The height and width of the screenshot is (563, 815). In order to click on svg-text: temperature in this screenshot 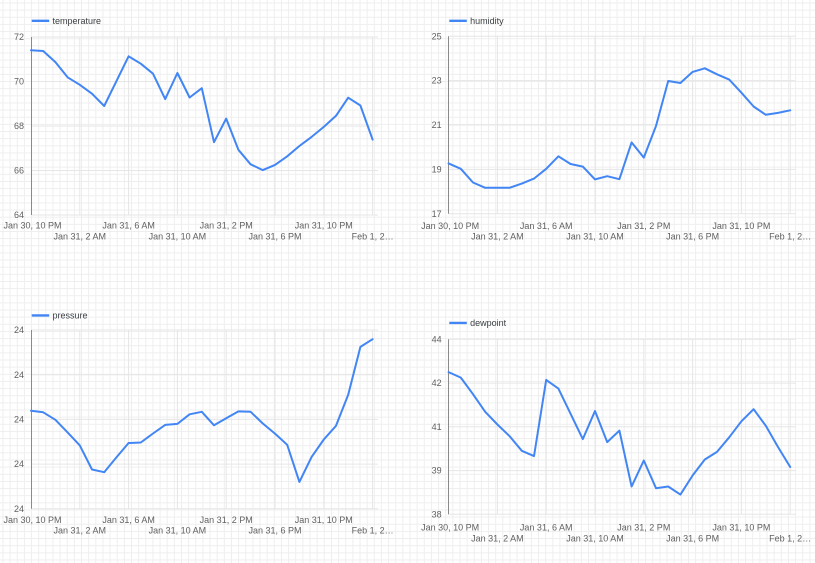, I will do `click(77, 21)`.